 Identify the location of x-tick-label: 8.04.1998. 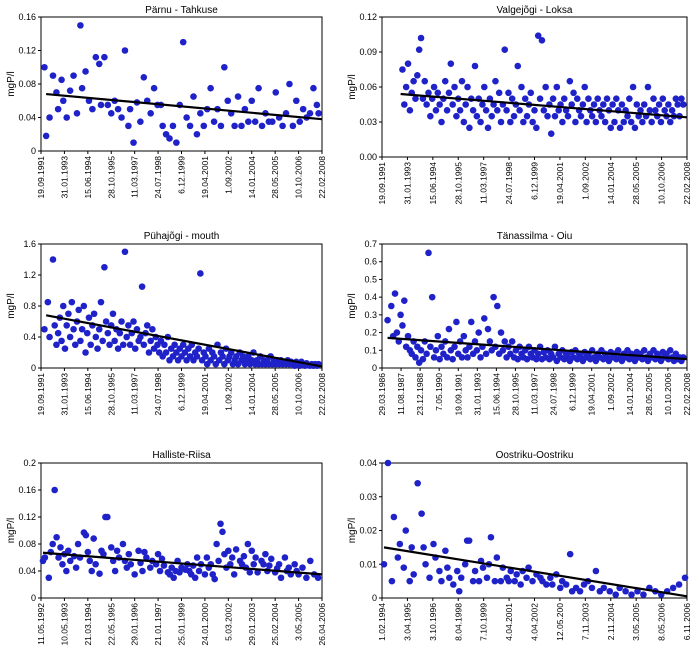
(458, 622).